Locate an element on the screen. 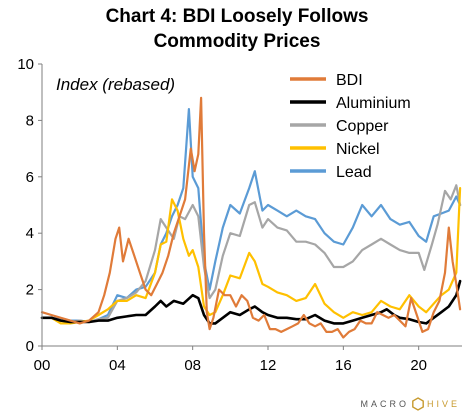  brand-logo-left: MACRO is located at coordinates (384, 404).